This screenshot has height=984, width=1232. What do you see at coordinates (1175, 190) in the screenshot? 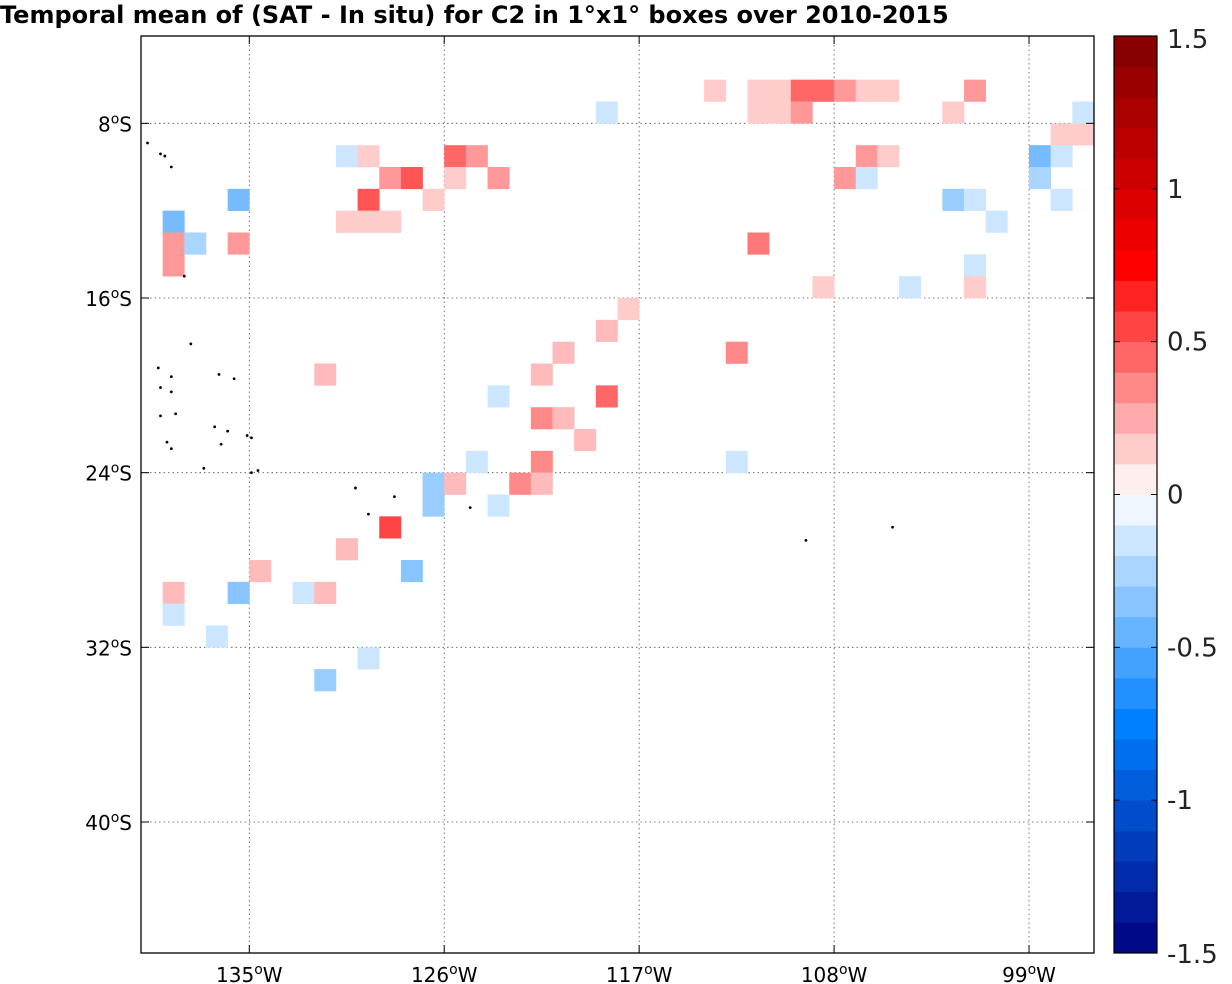
I see `colorbar-tick-label: 1` at bounding box center [1175, 190].